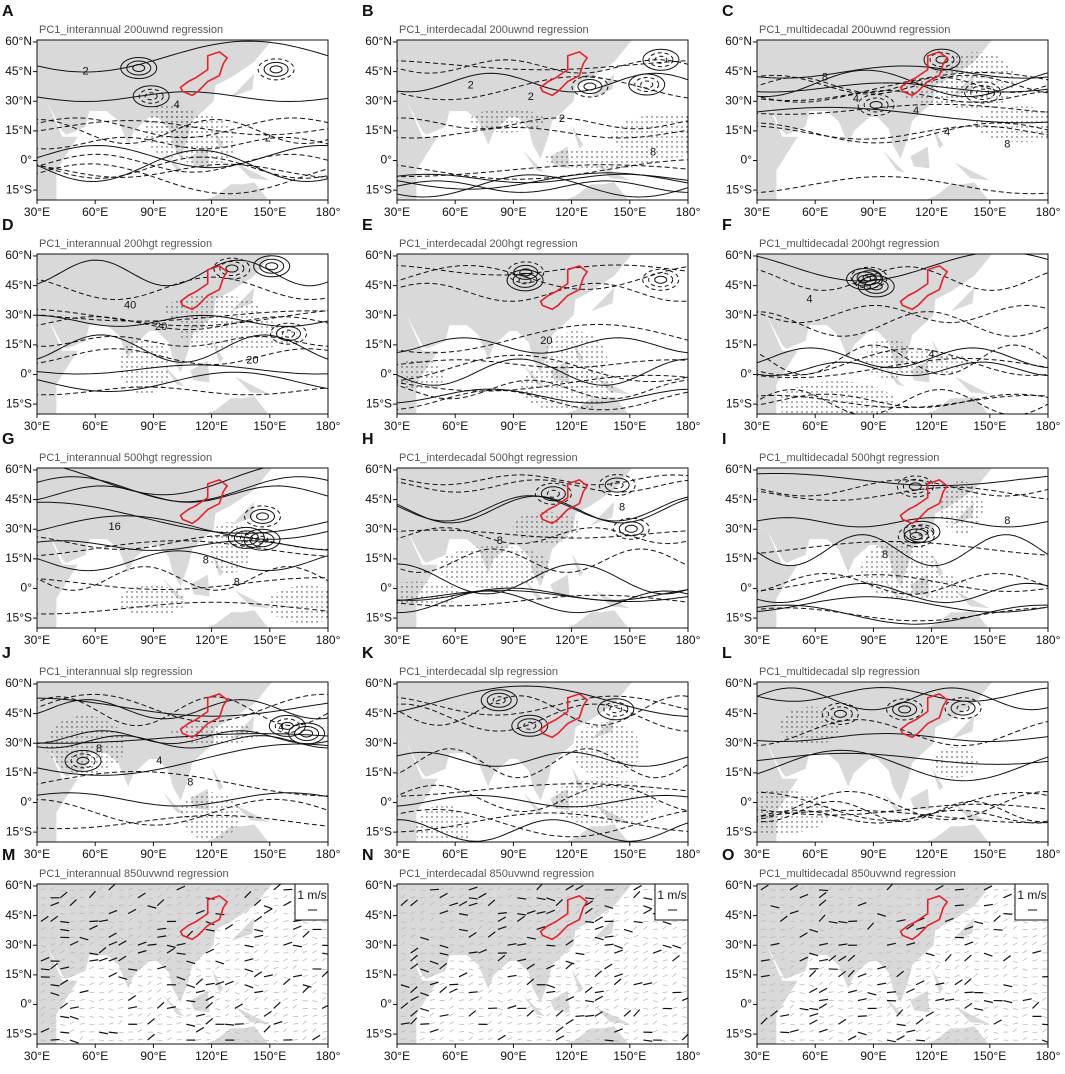 Image resolution: width=1065 pixels, height=1074 pixels. I want to click on contour-label: 4, so click(916, 111).